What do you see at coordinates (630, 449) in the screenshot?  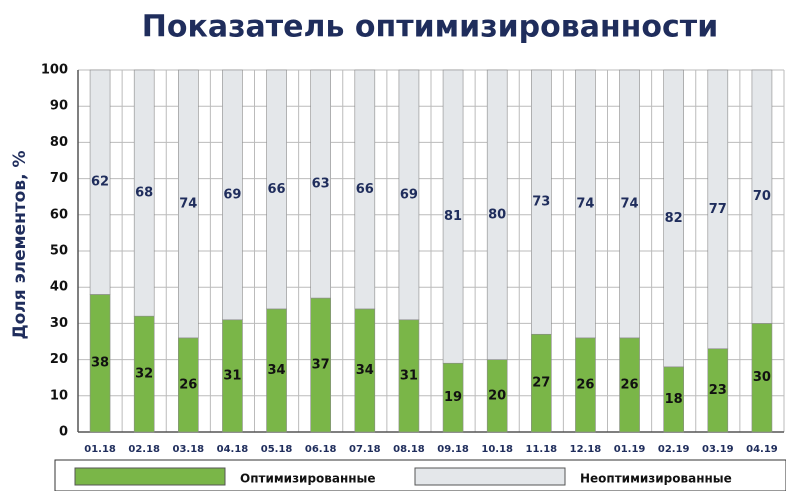 I see `x-tick-label: 01.19` at bounding box center [630, 449].